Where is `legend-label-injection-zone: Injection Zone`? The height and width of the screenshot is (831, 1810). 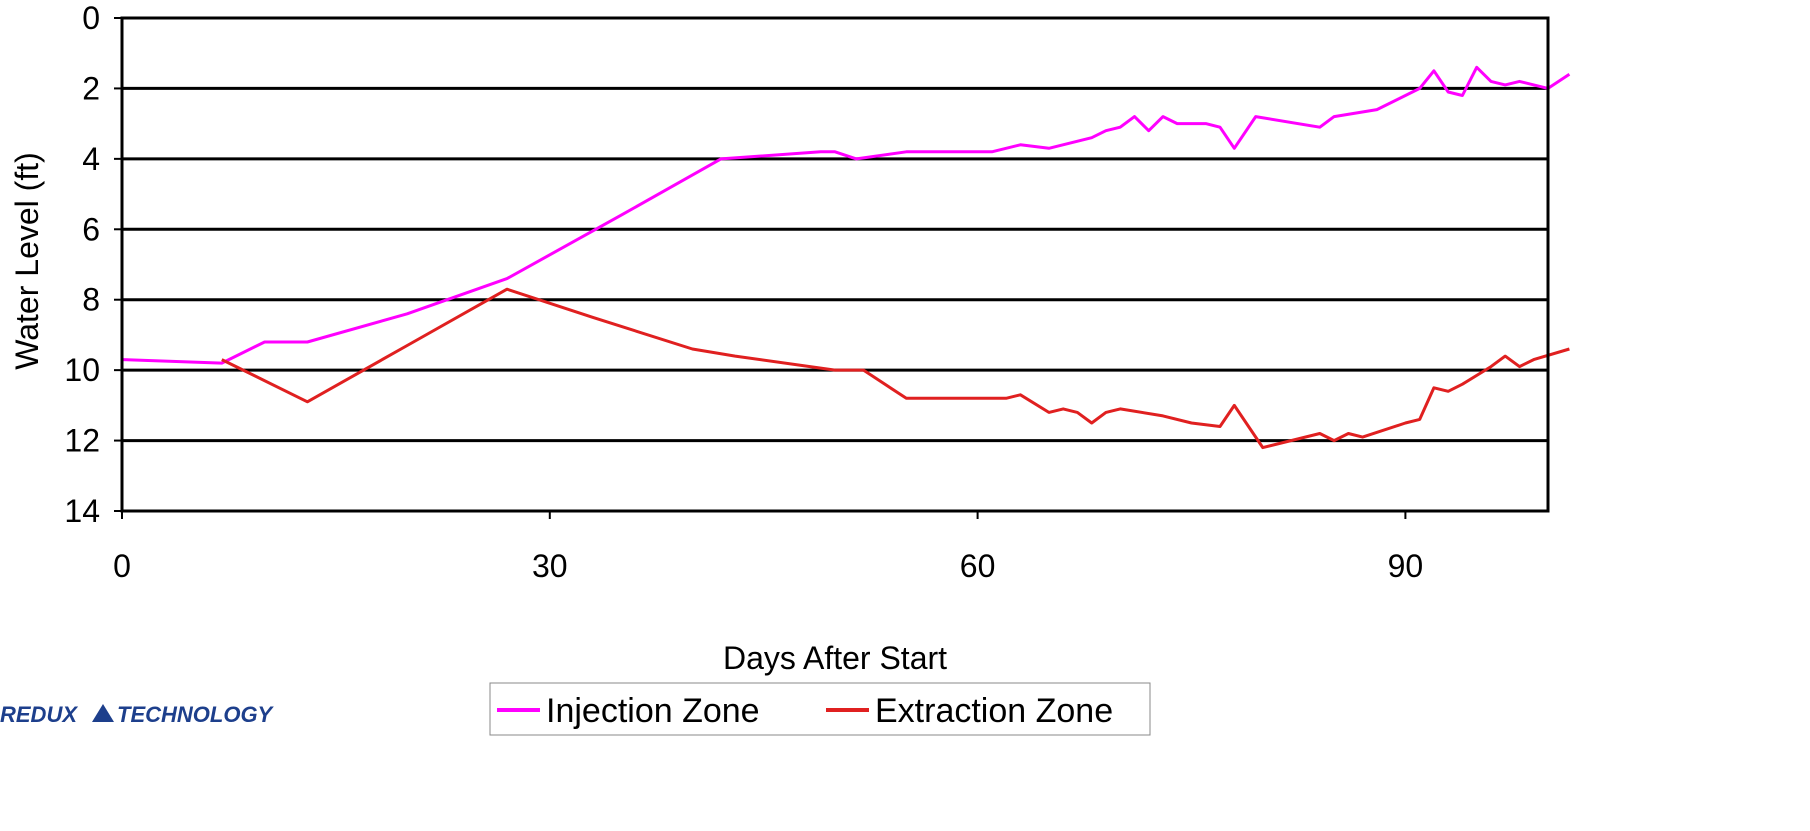
legend-label-injection-zone: Injection Zone is located at coordinates (653, 711).